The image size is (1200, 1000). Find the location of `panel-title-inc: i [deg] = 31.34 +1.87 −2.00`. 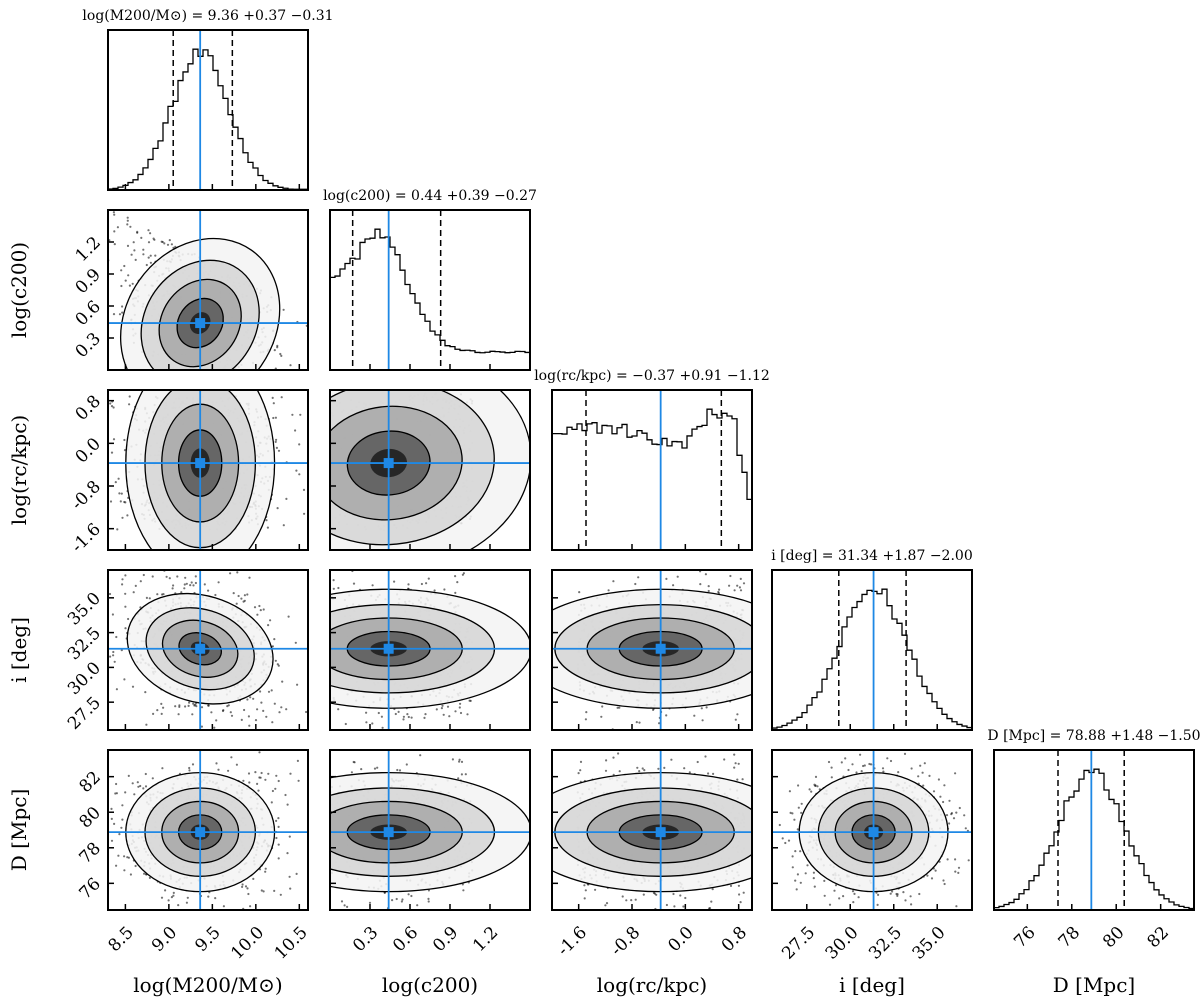

panel-title-inc: i [deg] = 31.34 +1.87 −2.00 is located at coordinates (871, 556).